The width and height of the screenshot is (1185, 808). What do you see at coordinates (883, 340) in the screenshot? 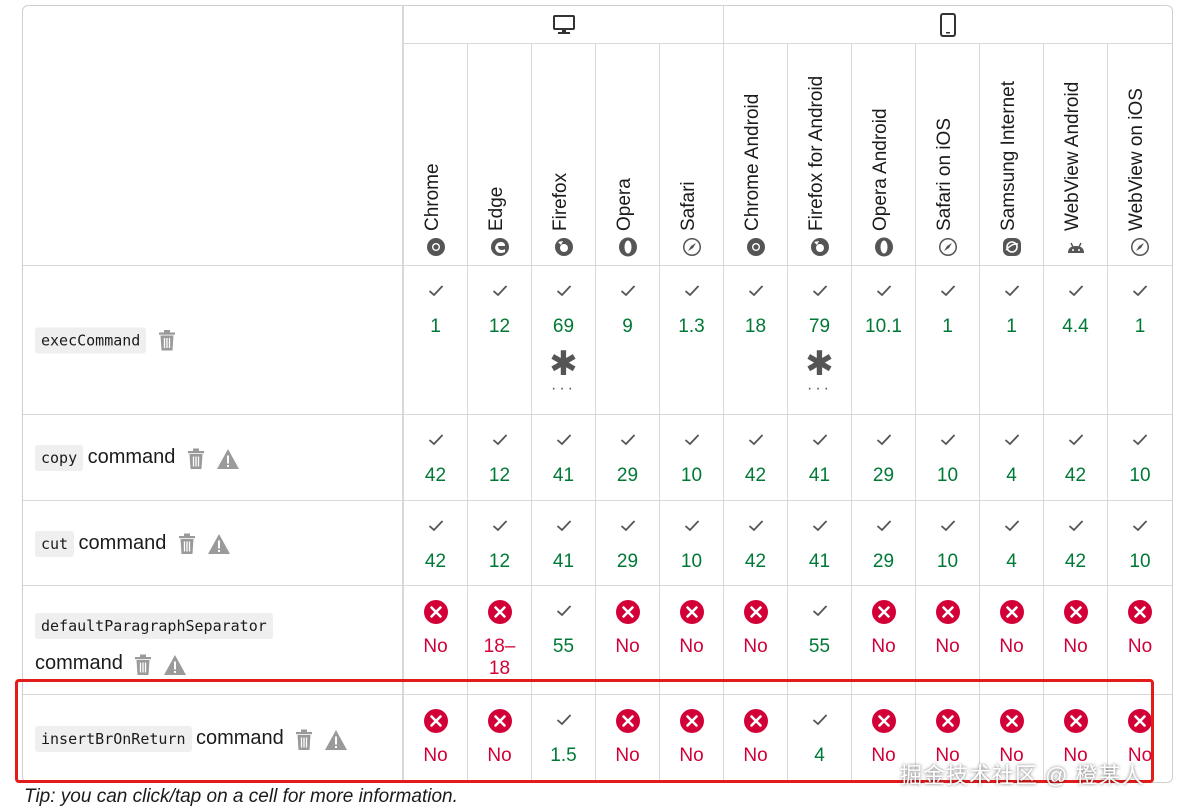
I see `support-cell: 10.1` at bounding box center [883, 340].